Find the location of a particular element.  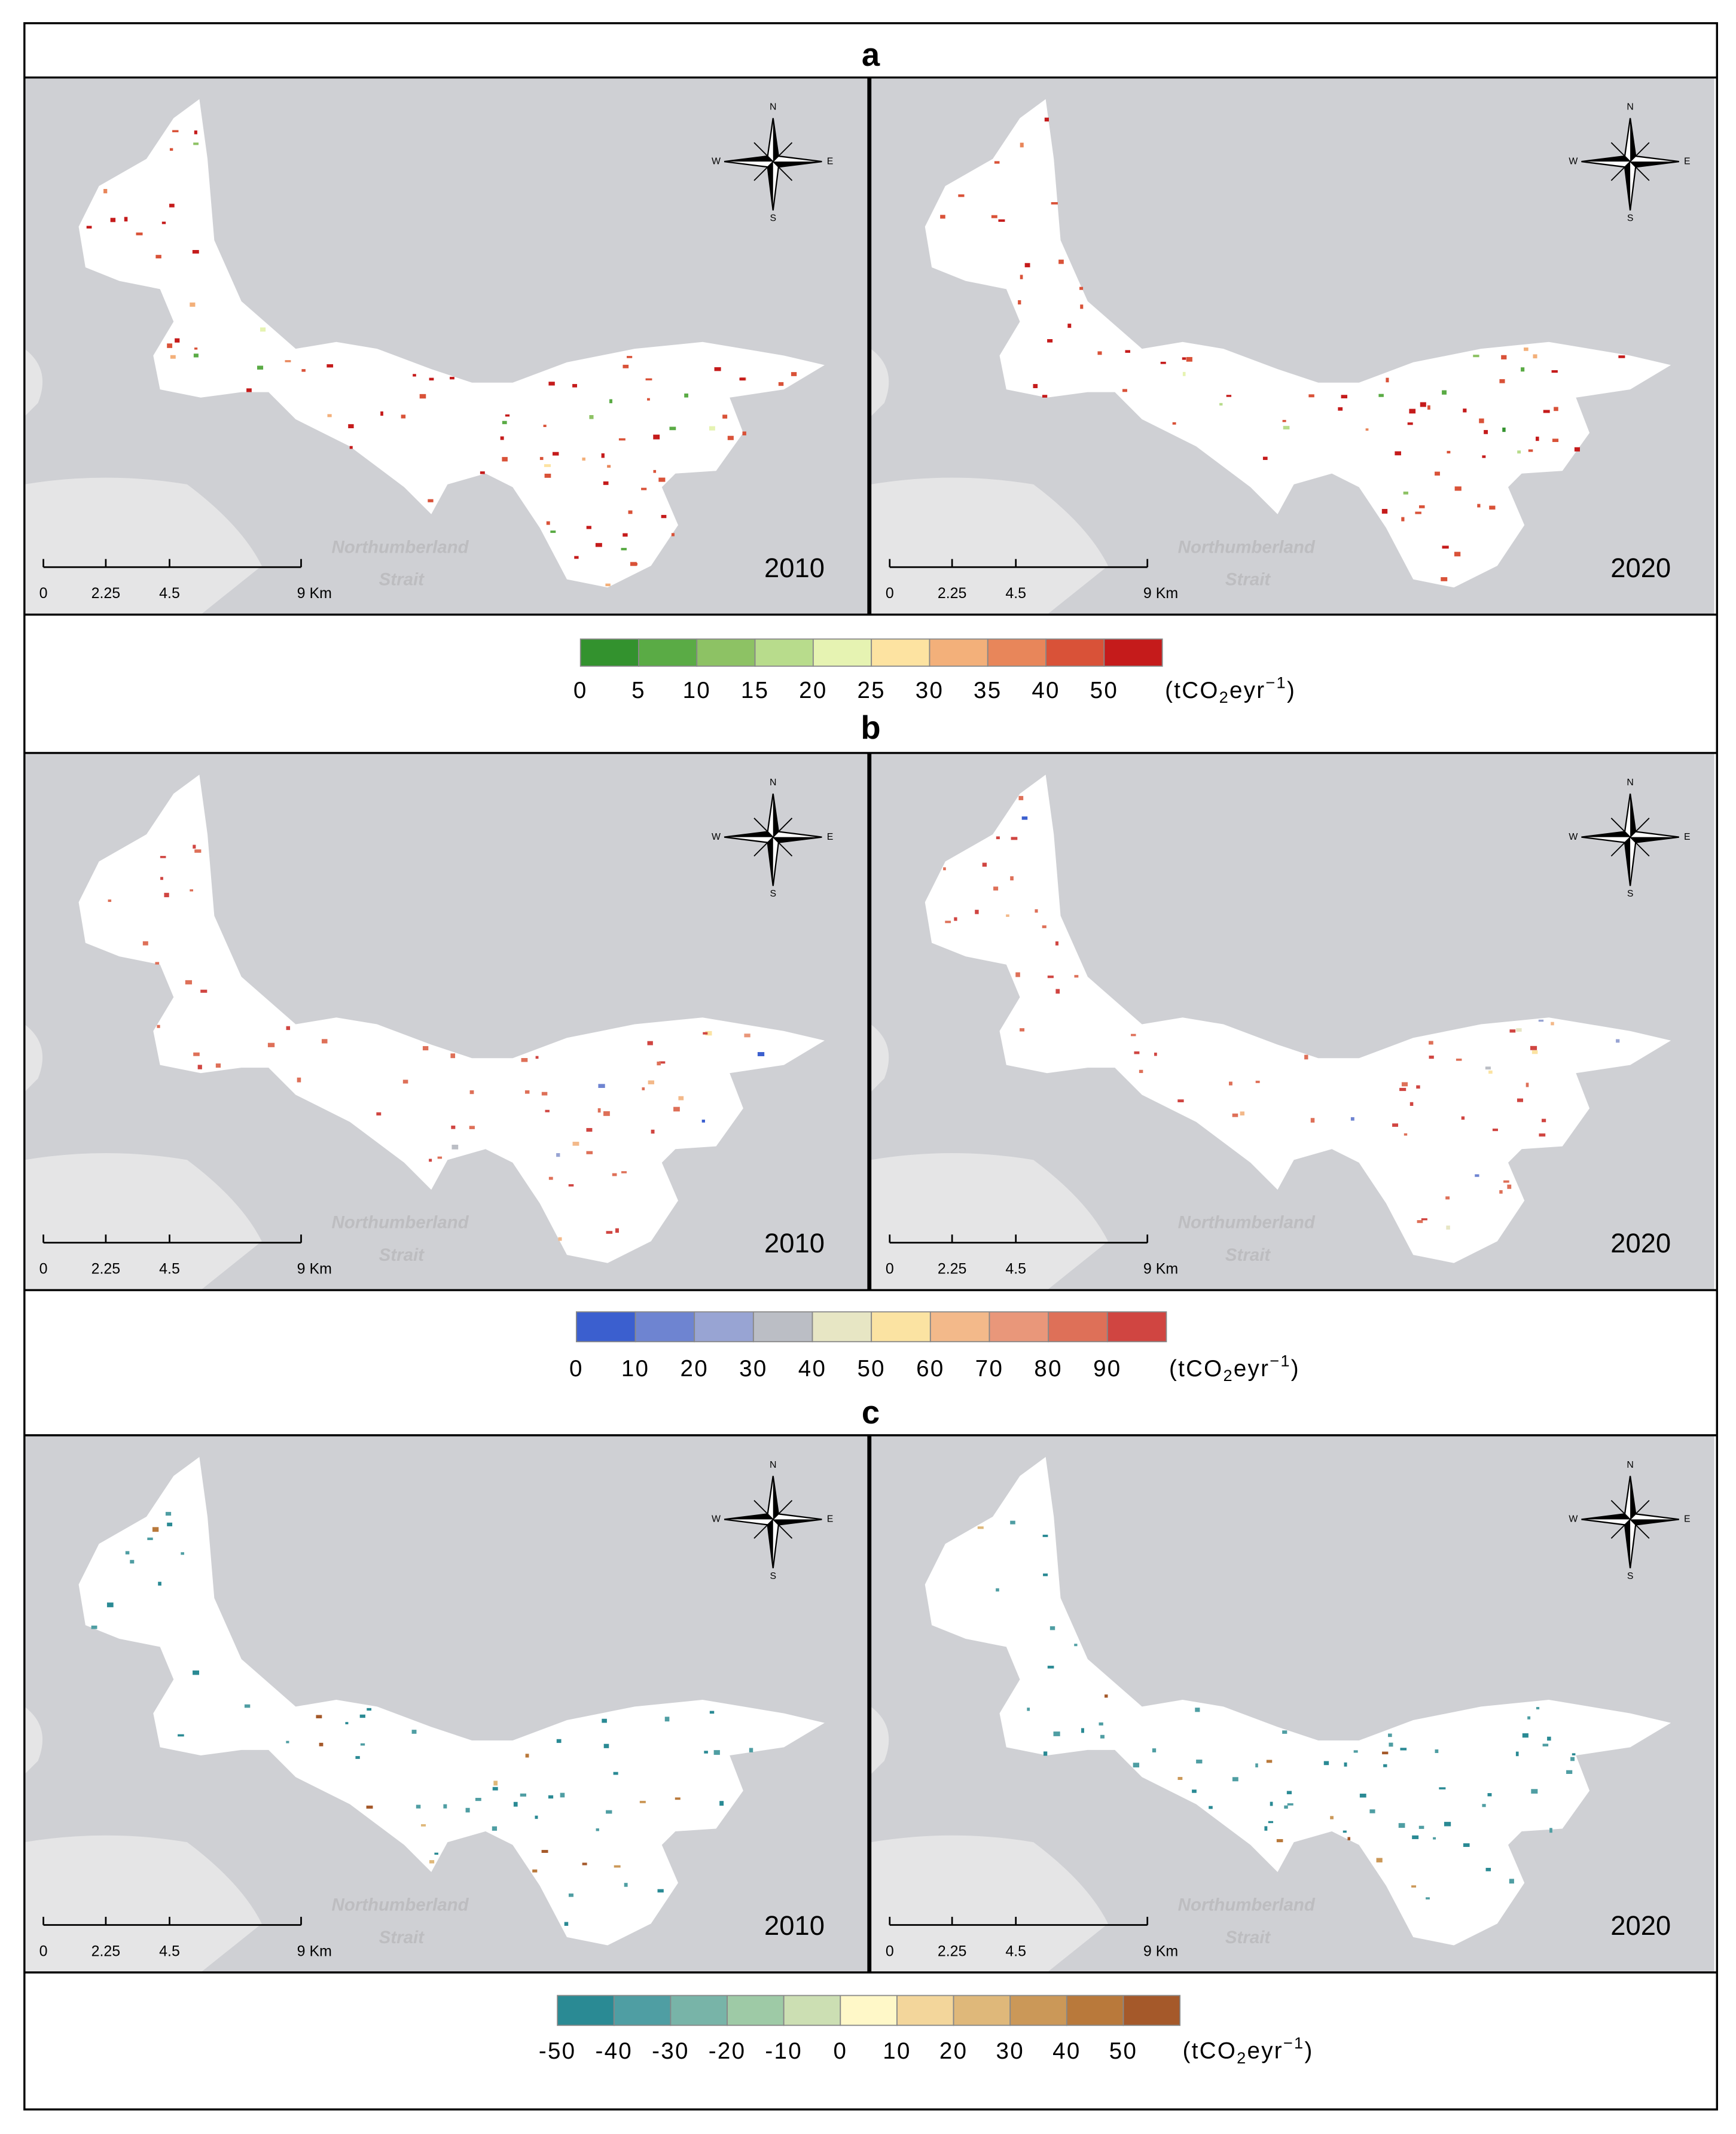

legend-unit: (tCO2eyr−1) is located at coordinates (1249, 2050).